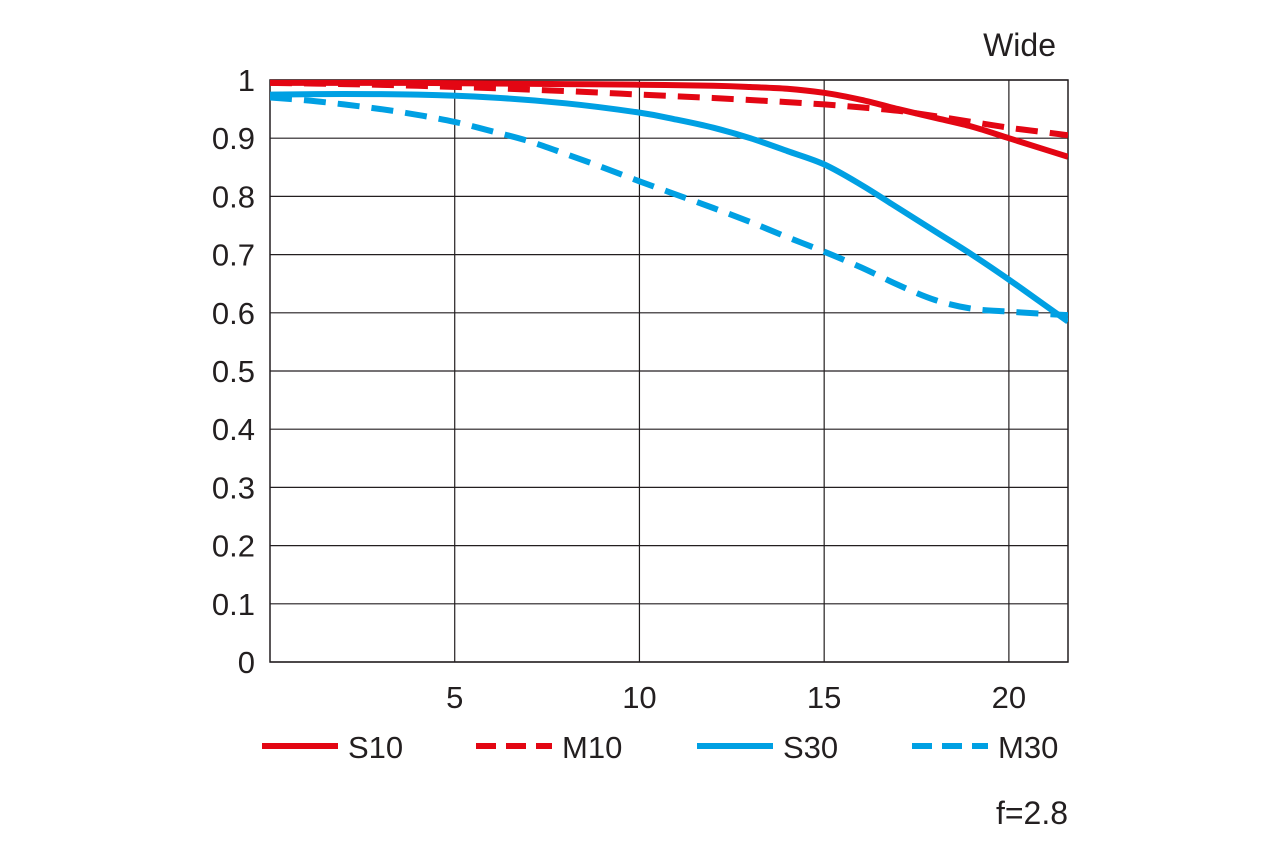 Image resolution: width=1280 pixels, height=865 pixels. I want to click on legend-label-s10: S10, so click(375, 747).